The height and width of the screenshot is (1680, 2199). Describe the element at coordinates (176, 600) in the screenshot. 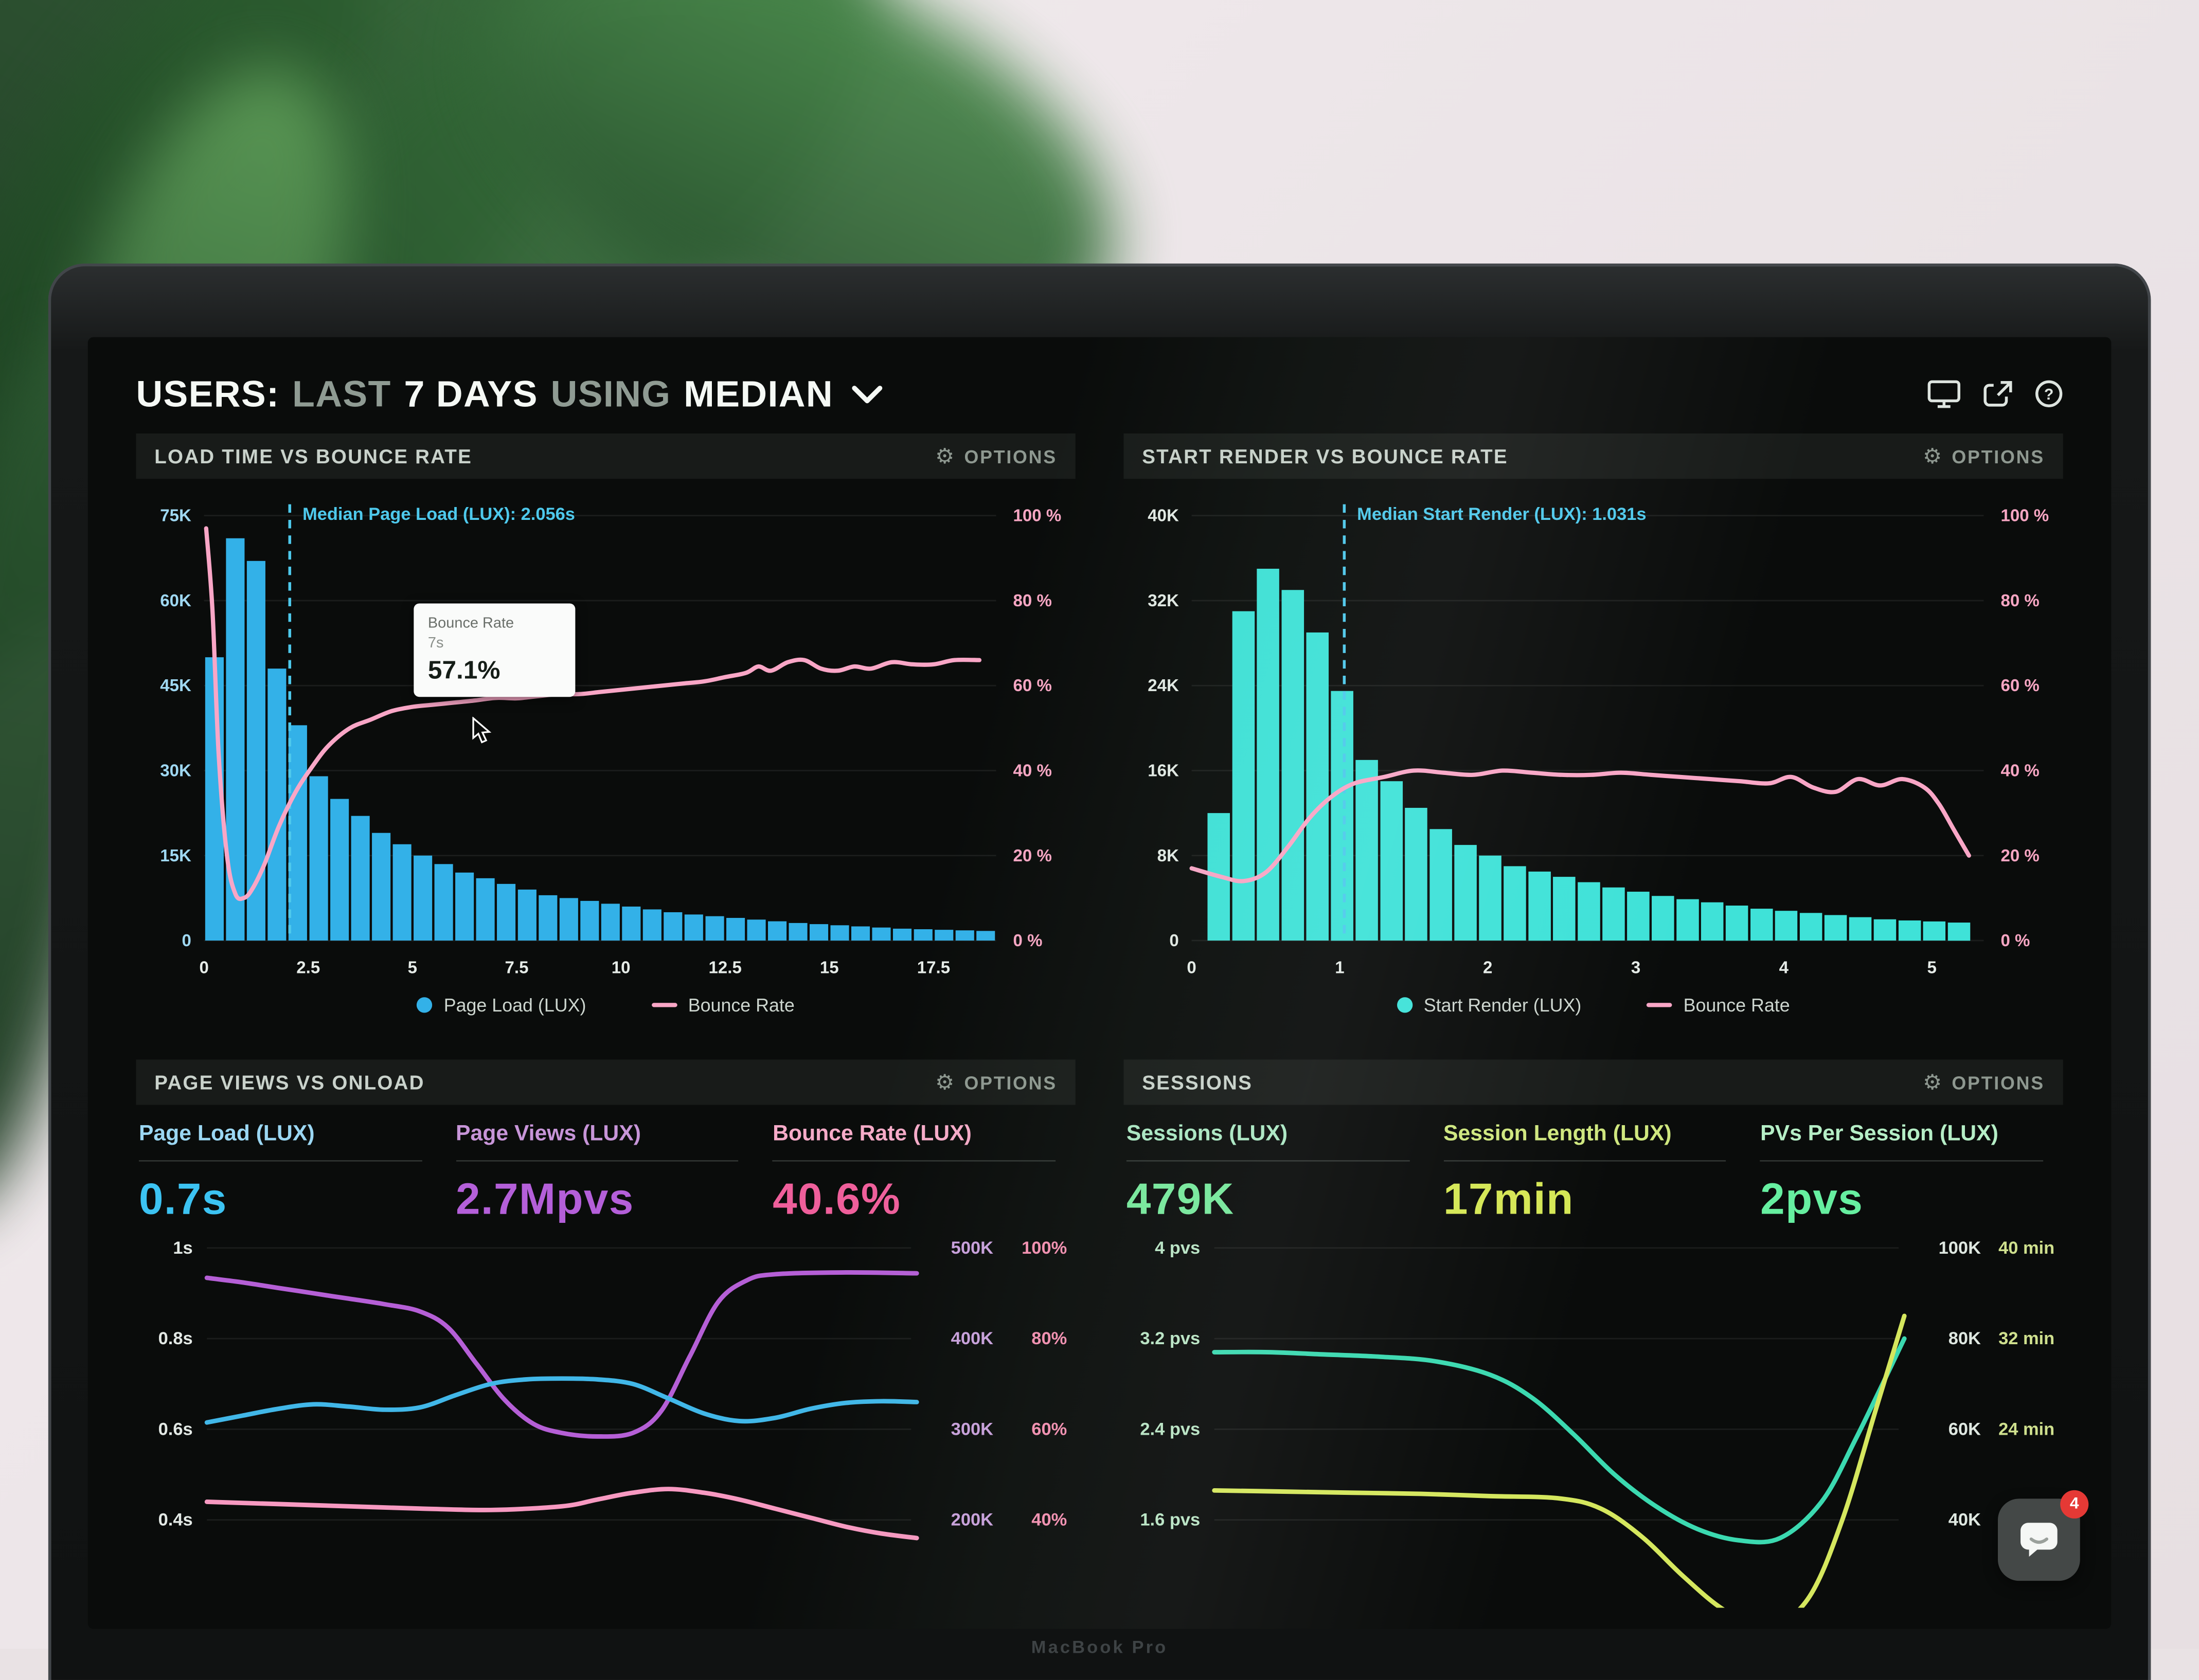

I see `svg-text: 60K` at that location.